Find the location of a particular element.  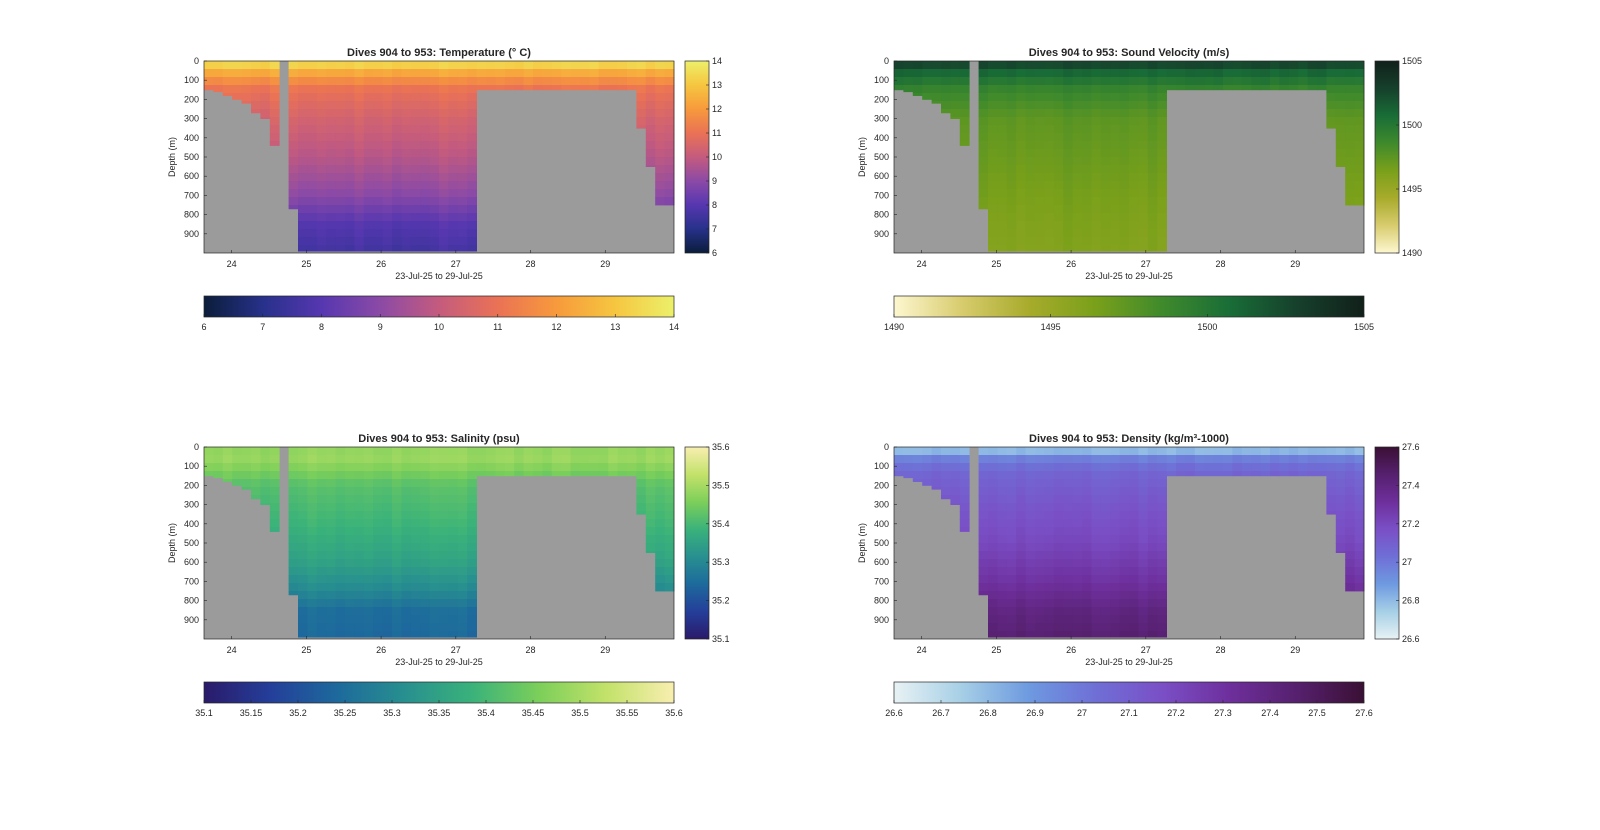

colorbar-tick-label: 27.2 is located at coordinates (1411, 524).